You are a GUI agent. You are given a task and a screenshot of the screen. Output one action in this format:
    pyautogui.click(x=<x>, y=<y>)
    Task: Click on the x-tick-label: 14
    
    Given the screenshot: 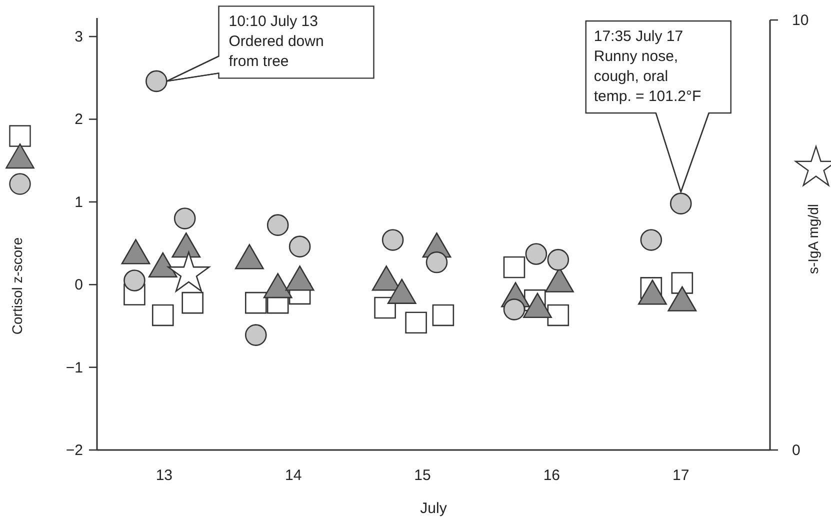 What is the action you would take?
    pyautogui.click(x=293, y=475)
    